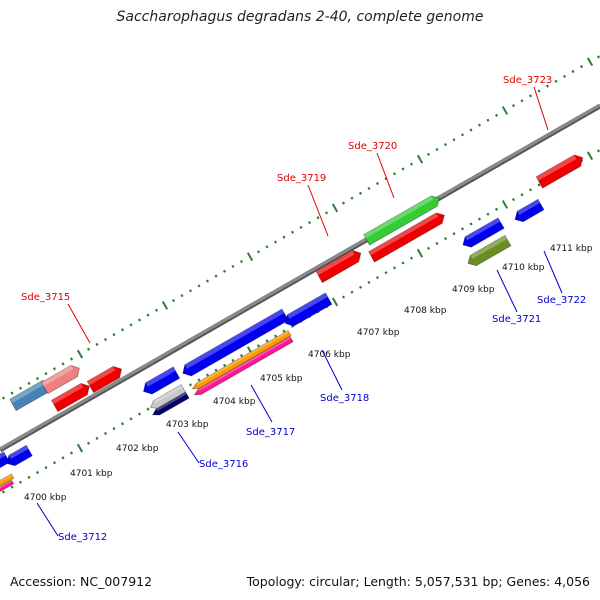  I want to click on gene-label: Sde_3712, so click(82, 537).